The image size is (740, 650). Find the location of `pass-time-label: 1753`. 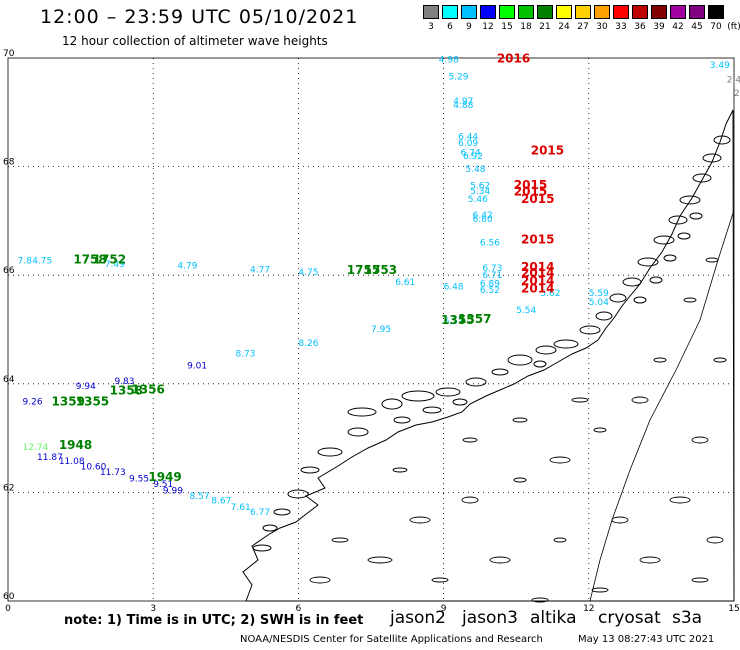

pass-time-label: 1753 is located at coordinates (380, 270).